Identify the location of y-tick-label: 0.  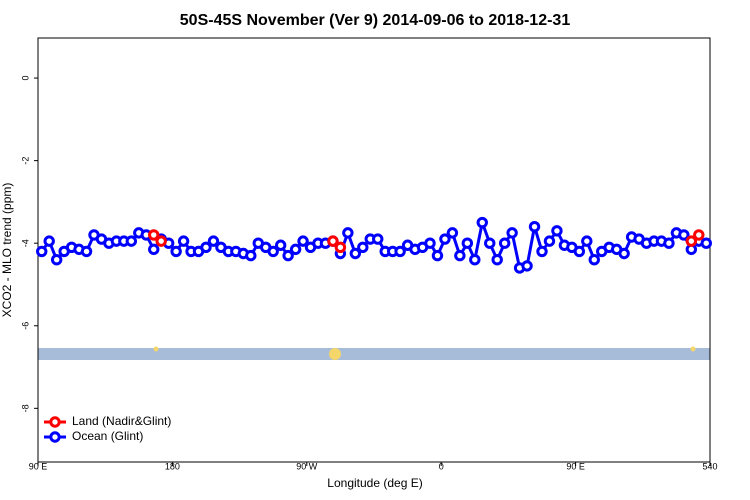
(25, 78).